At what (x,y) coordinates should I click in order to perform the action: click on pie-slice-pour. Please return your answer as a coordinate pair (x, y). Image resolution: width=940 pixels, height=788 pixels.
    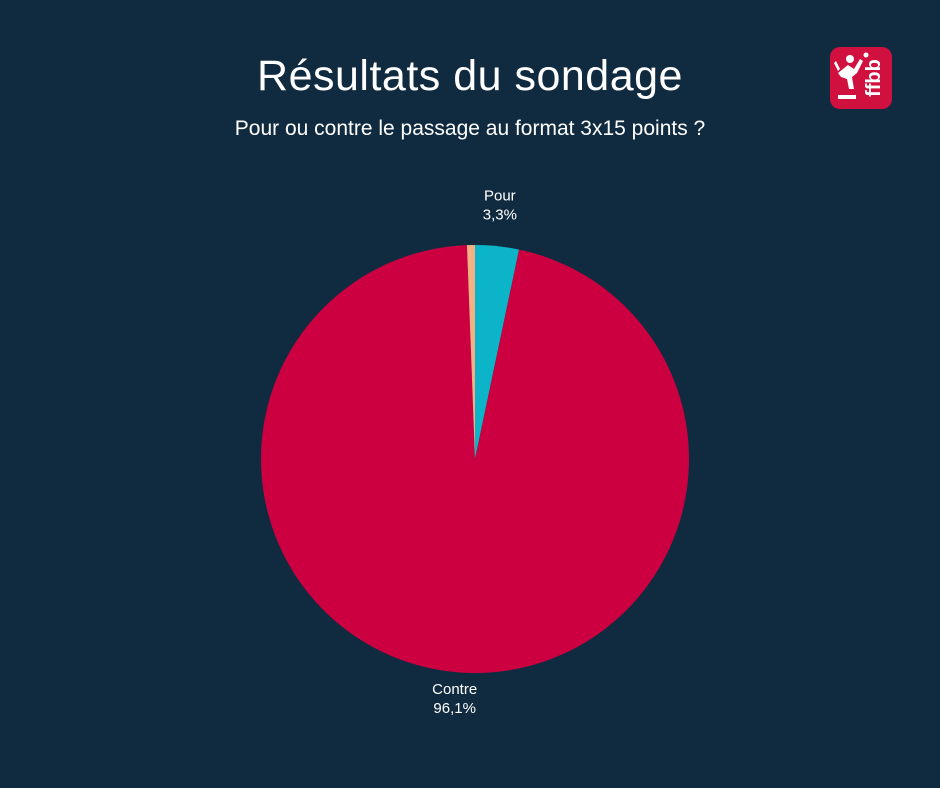
    Looking at the image, I should click on (497, 352).